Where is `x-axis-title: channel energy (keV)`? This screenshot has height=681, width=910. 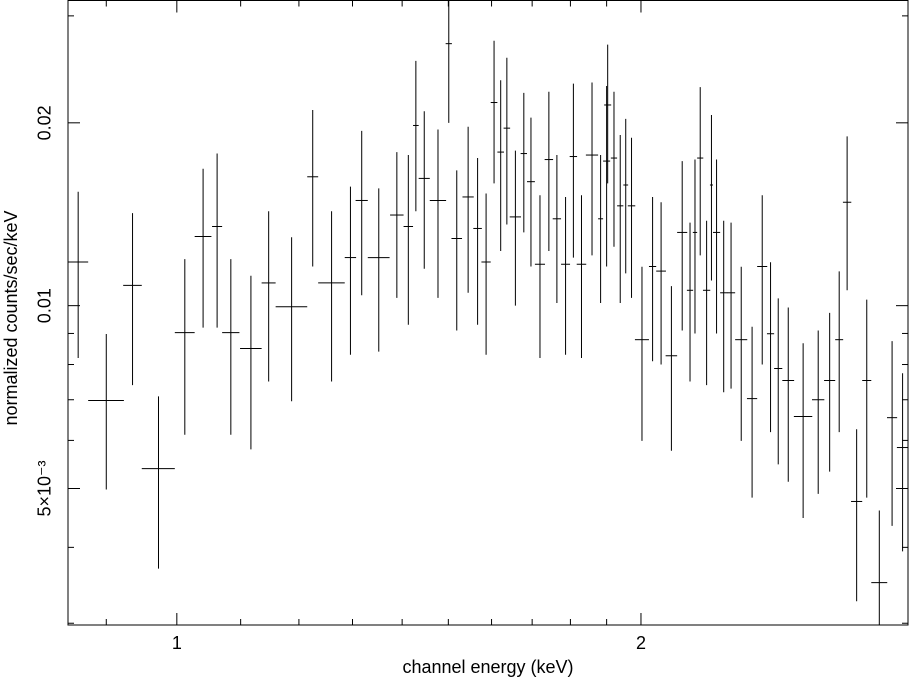 x-axis-title: channel energy (keV) is located at coordinates (487, 667).